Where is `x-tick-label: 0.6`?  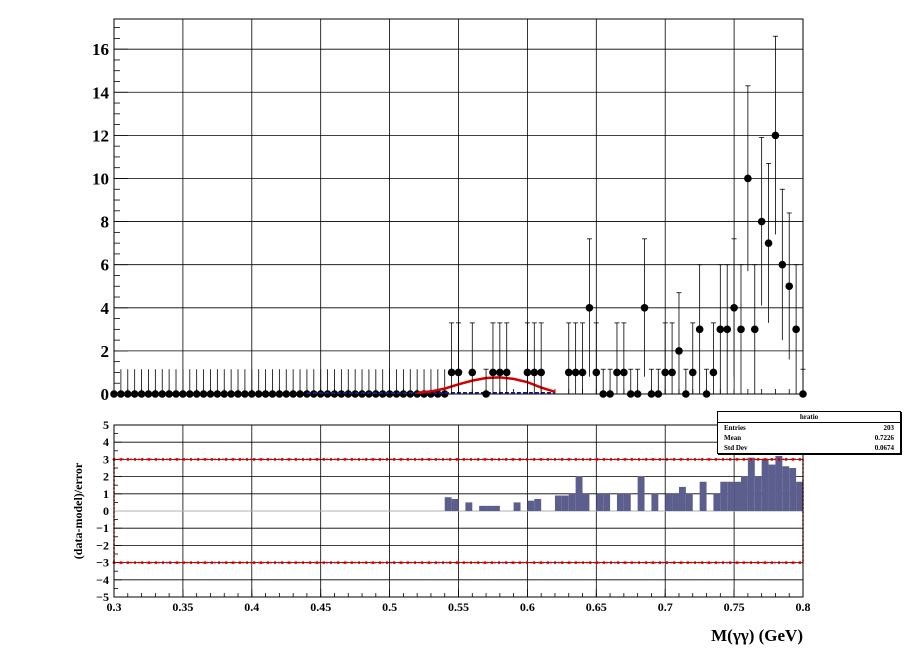 x-tick-label: 0.6 is located at coordinates (527, 607).